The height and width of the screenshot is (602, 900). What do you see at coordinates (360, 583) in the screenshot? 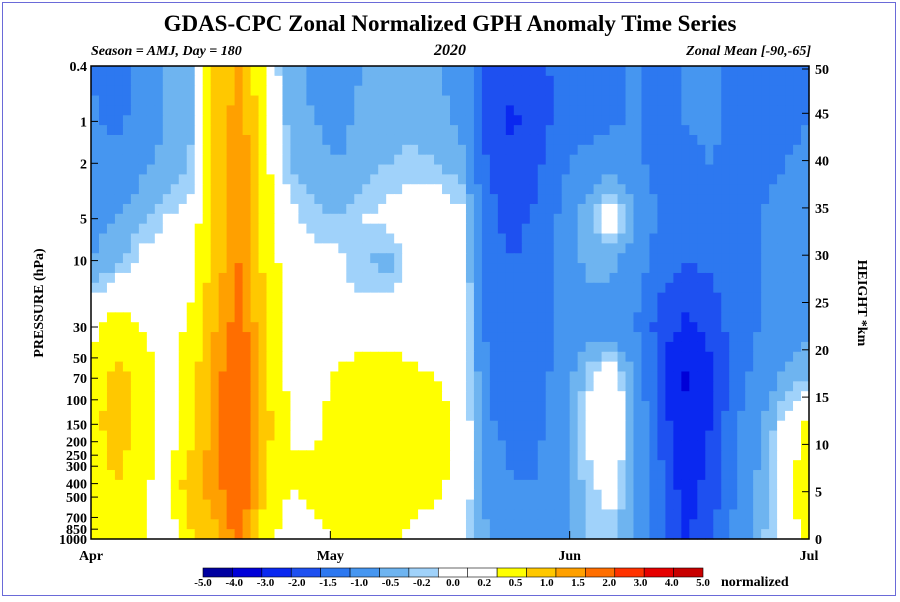
I see `colorbar-tick-label: -1.0` at bounding box center [360, 583].